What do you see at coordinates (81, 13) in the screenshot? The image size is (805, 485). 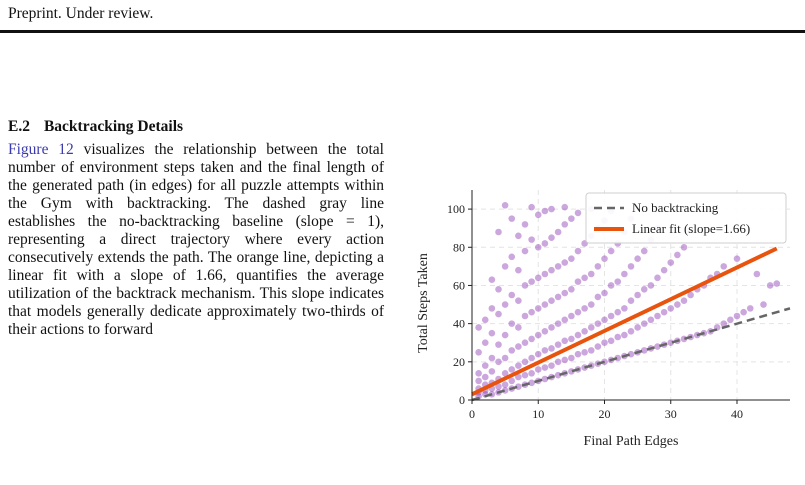 I see `running-header: Preprint. Under review.` at bounding box center [81, 13].